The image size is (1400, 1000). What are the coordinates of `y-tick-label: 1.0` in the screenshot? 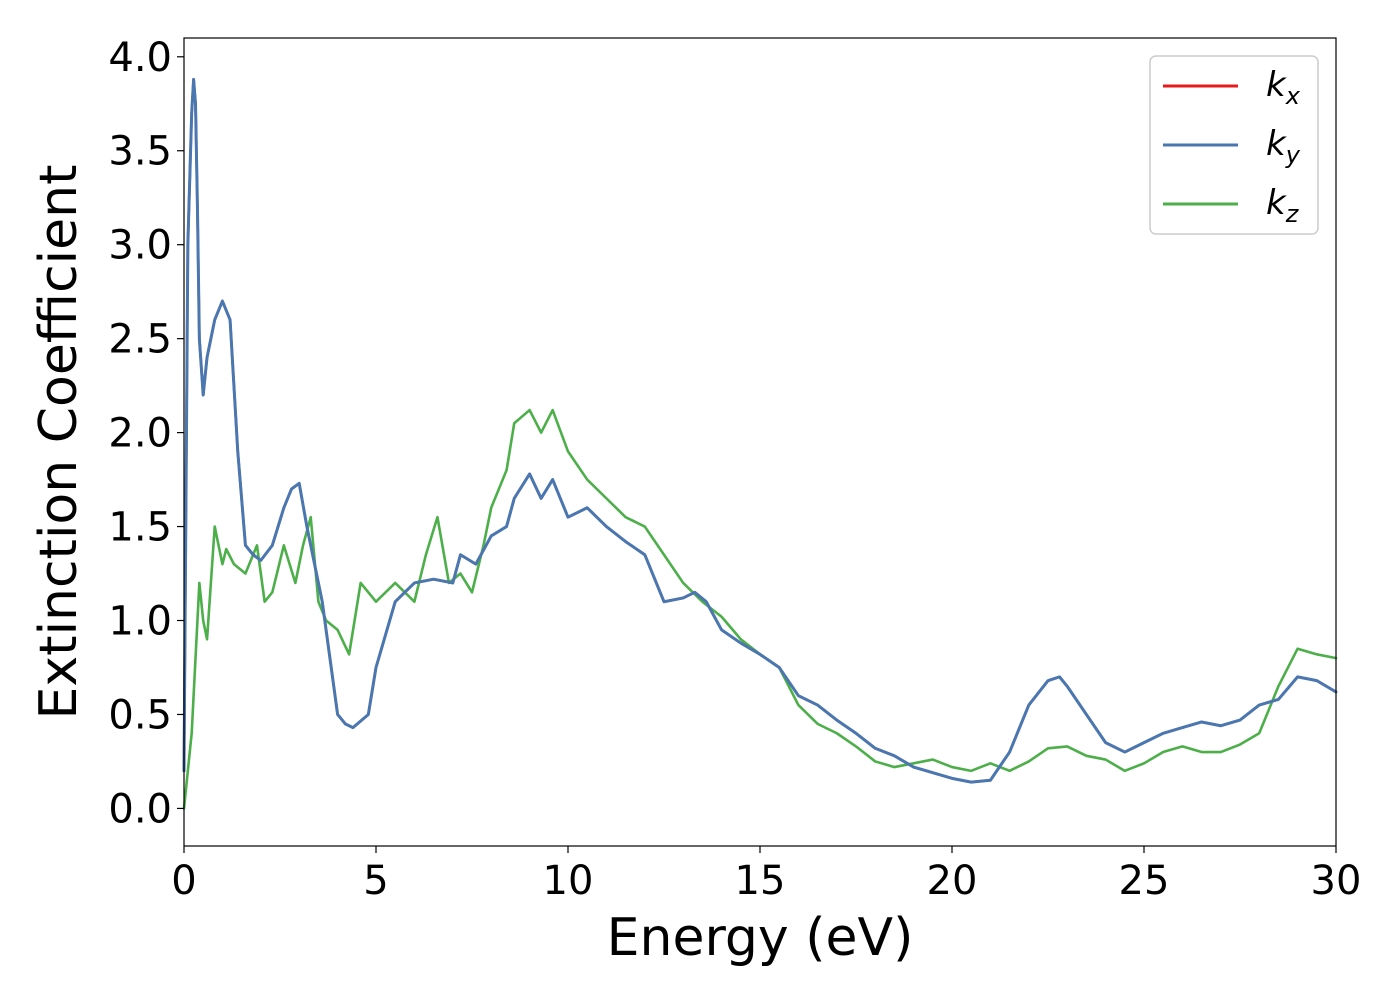 It's located at (140, 622).